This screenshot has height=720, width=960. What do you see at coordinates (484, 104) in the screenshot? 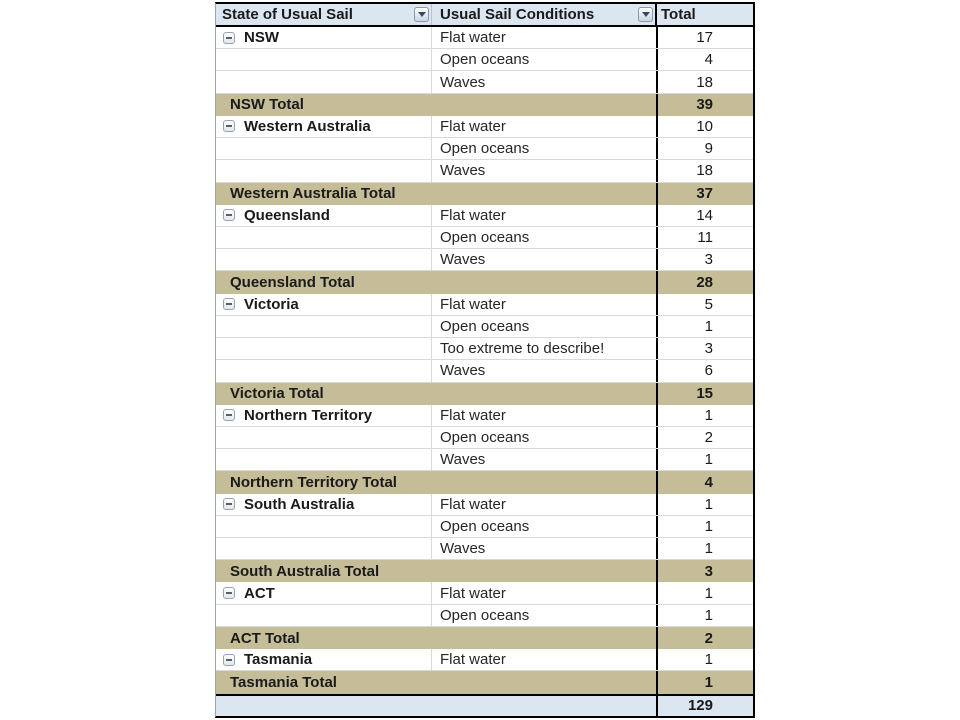
I see `subtotal-row: NSW Total 39` at bounding box center [484, 104].